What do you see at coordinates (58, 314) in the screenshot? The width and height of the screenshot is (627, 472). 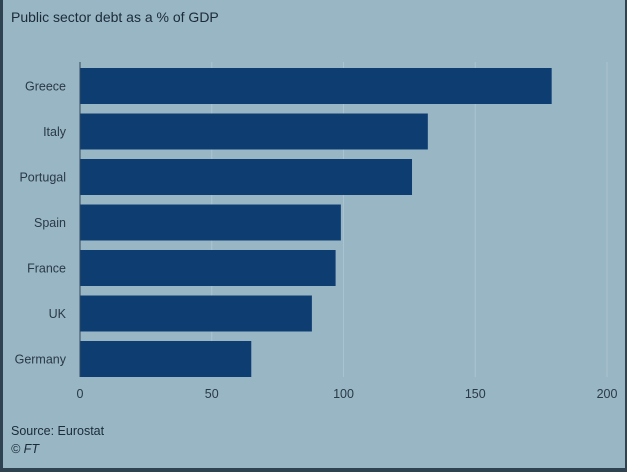 I see `category-label-uk: UK` at bounding box center [58, 314].